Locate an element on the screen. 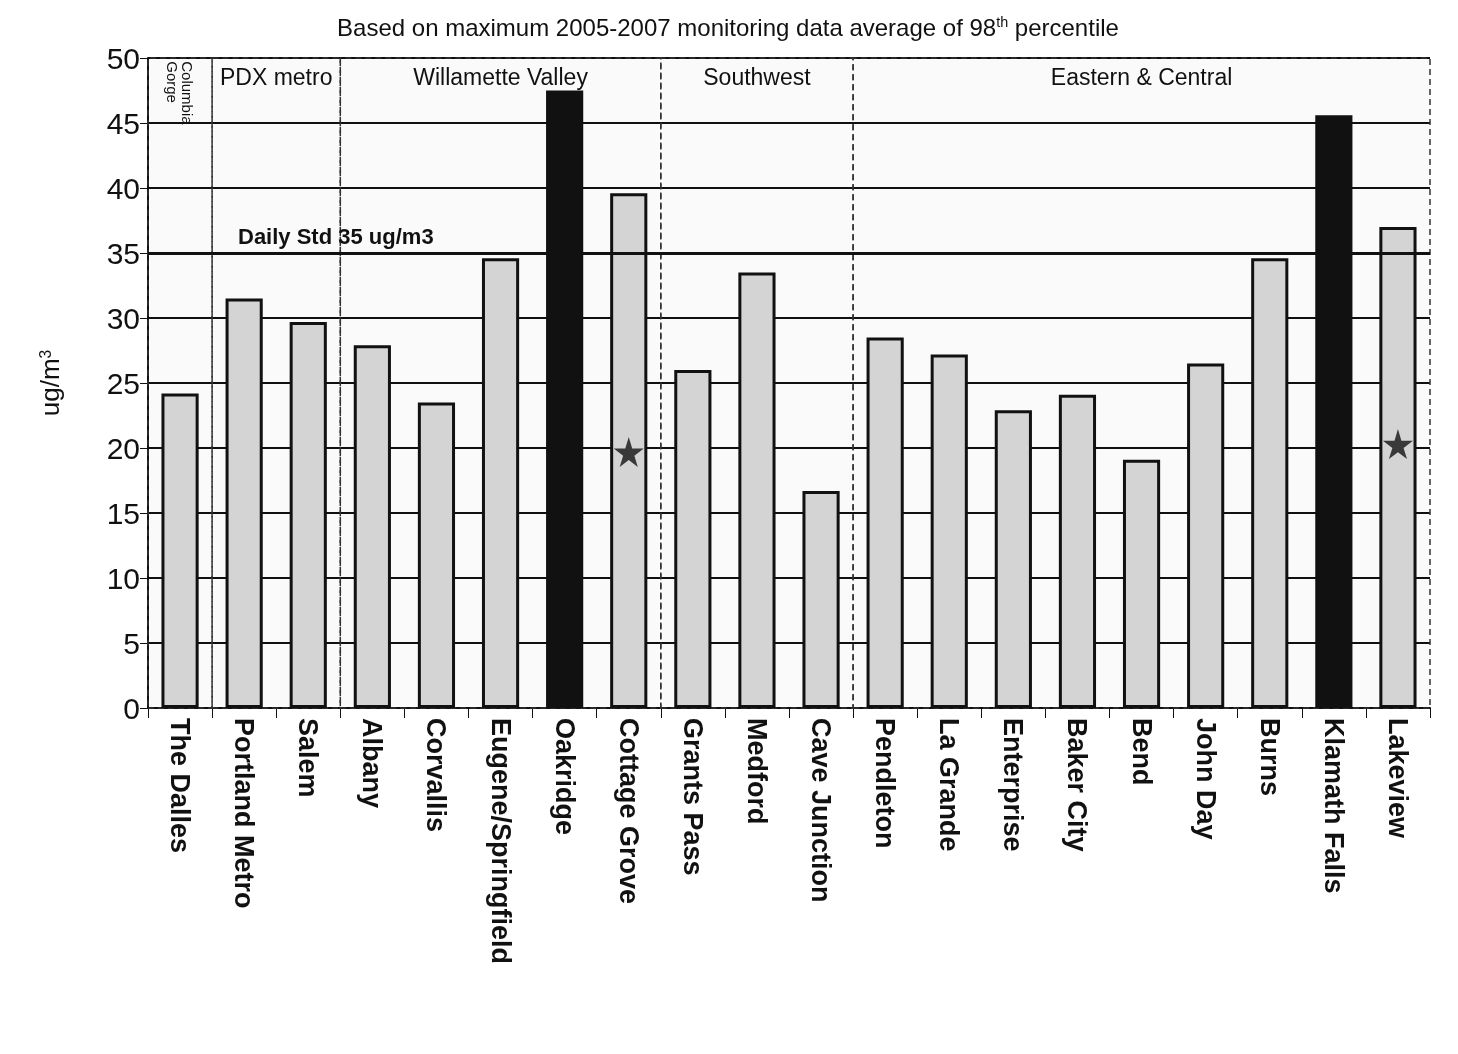  band-label: Columbia Gorge is located at coordinates (180, 95).